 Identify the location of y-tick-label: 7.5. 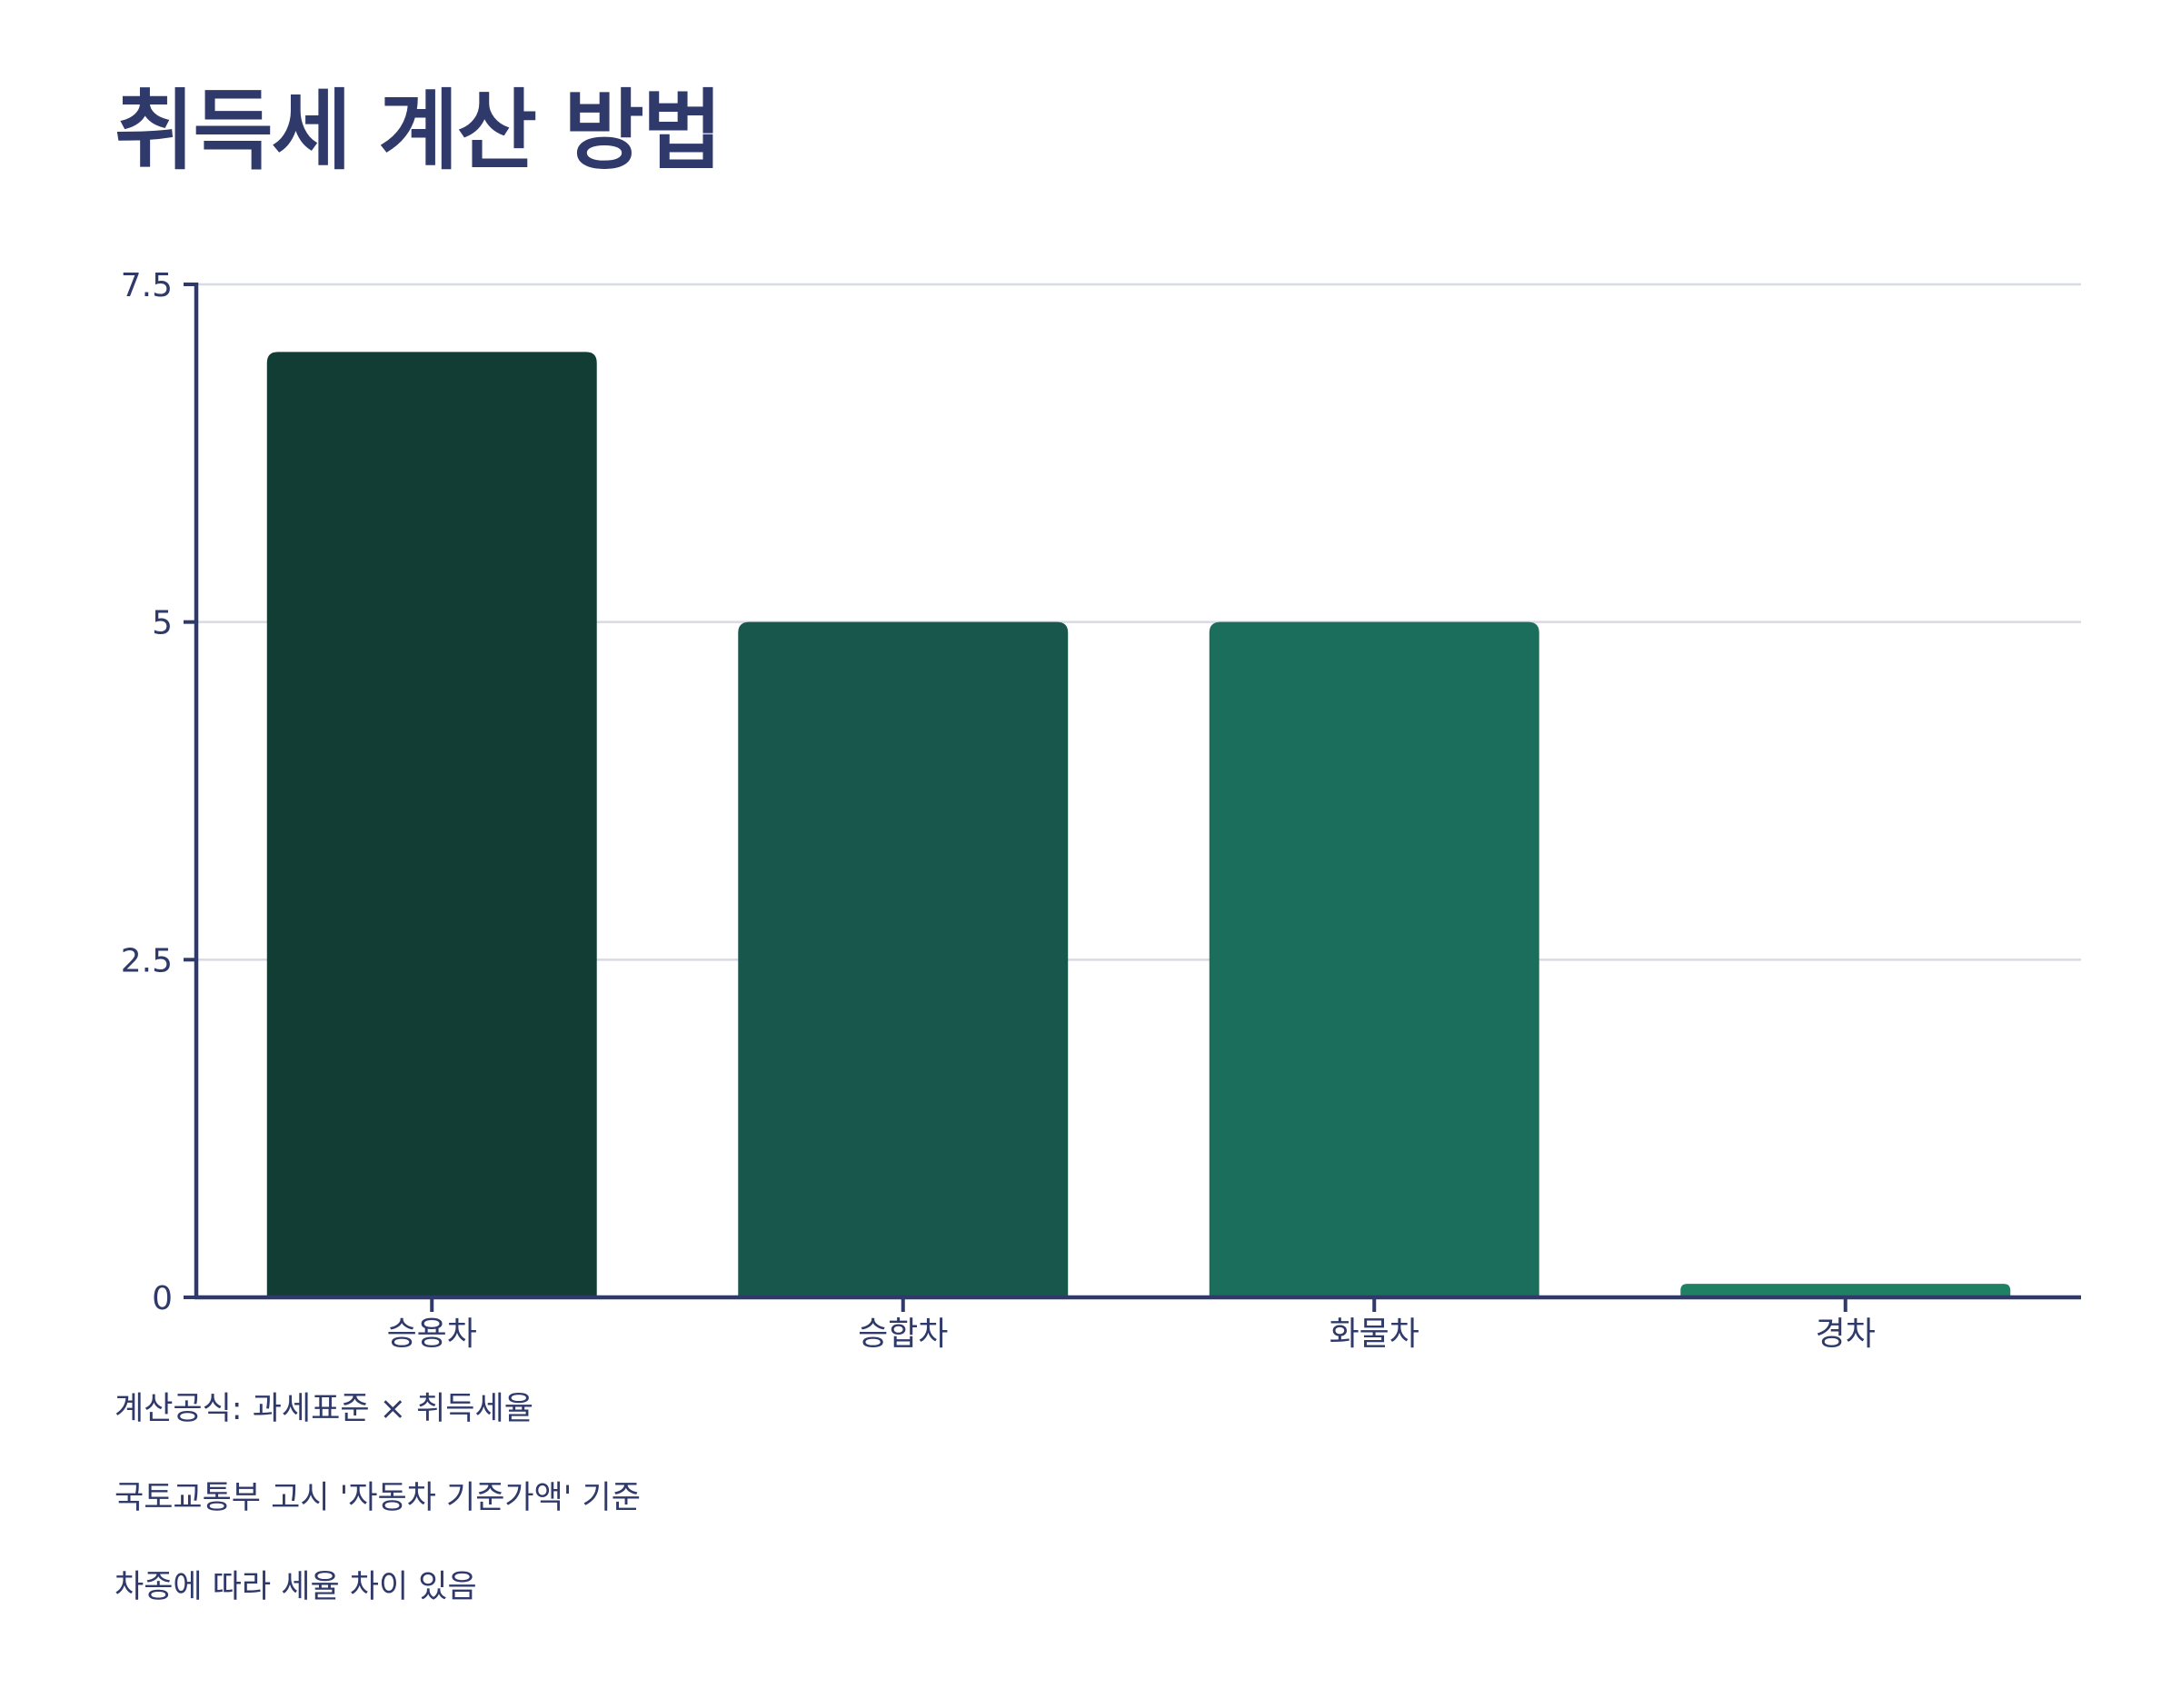
(147, 285).